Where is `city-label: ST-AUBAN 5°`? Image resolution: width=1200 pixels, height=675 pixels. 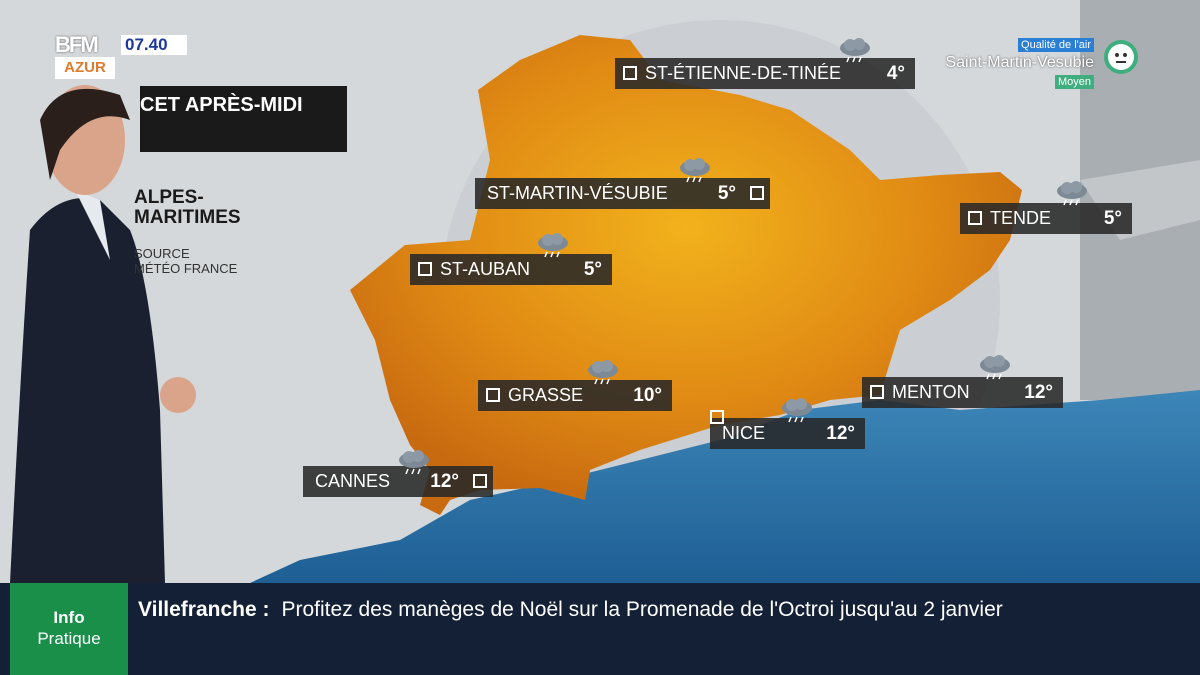 city-label: ST-AUBAN 5° is located at coordinates (511, 269).